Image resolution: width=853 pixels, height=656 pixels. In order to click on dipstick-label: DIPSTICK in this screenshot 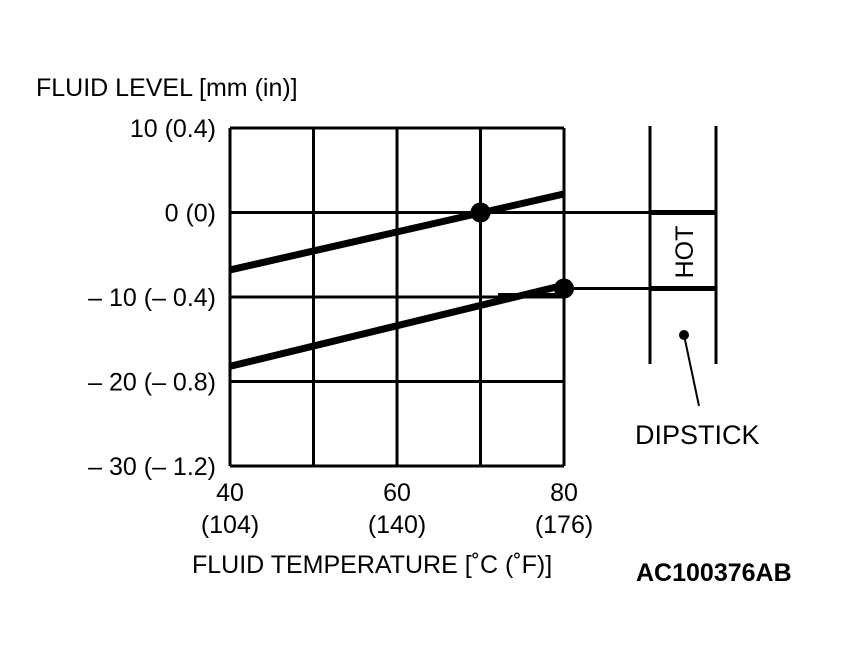, I will do `click(697, 435)`.